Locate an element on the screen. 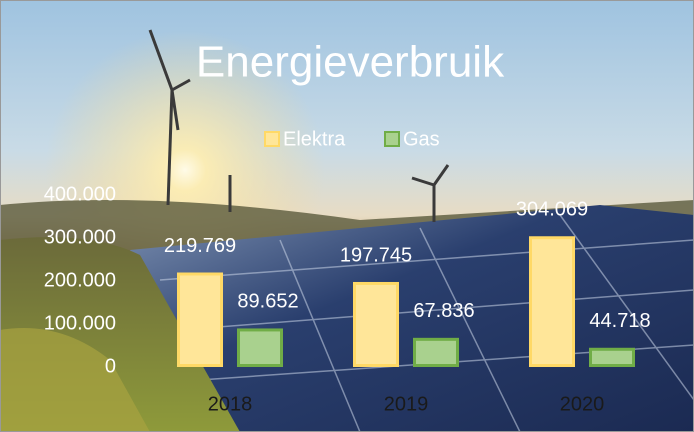  legend-label: Gas is located at coordinates (421, 139).